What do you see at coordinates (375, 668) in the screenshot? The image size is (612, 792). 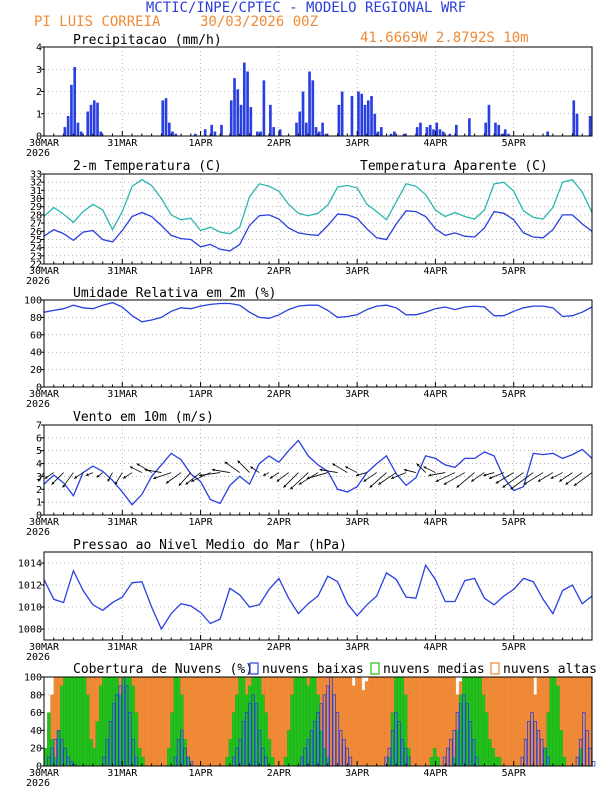 I see `legend-mid-clouds-swatch` at bounding box center [375, 668].